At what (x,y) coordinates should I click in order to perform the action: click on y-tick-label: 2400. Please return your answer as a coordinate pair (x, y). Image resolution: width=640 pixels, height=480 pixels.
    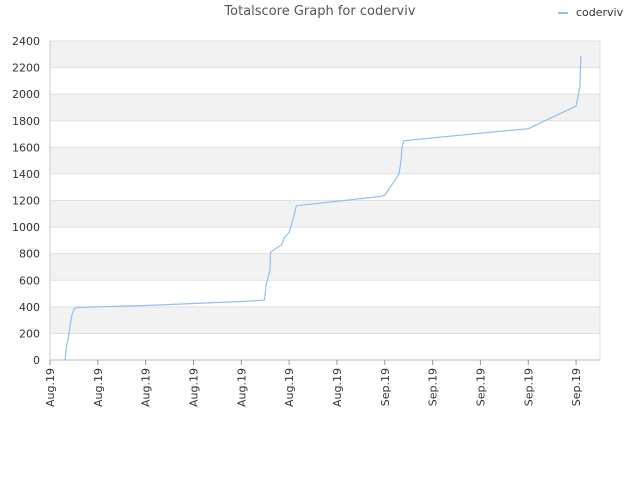
    Looking at the image, I should click on (26, 41).